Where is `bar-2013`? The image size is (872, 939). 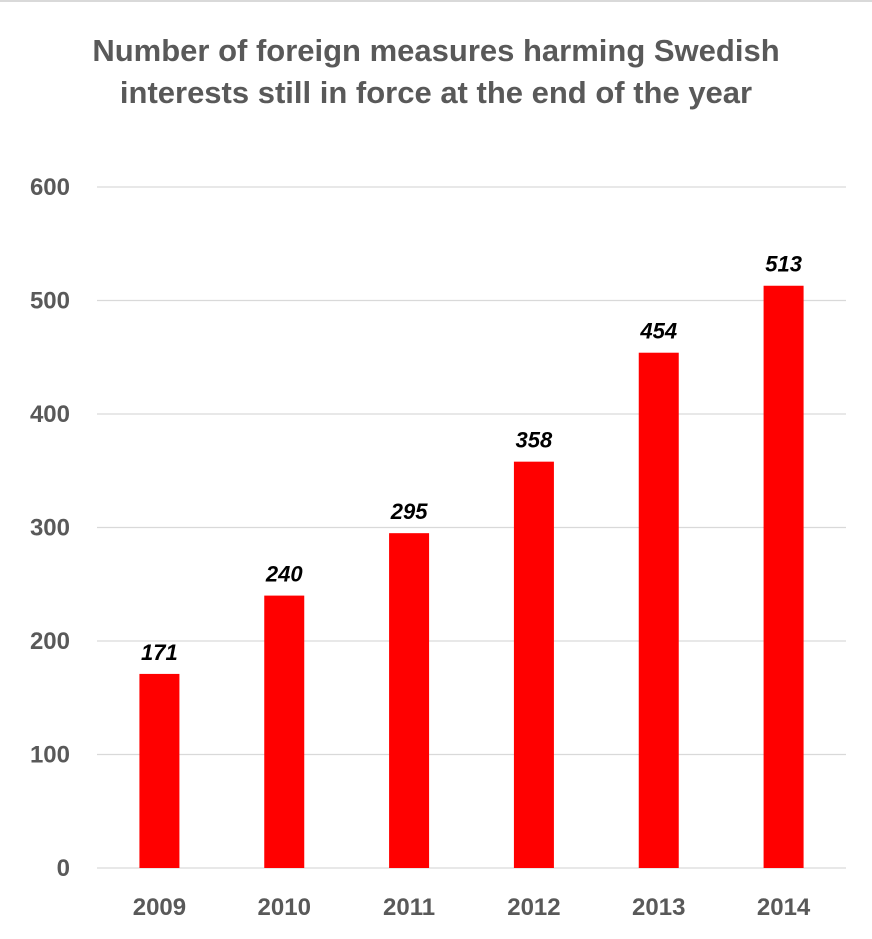
bar-2013 is located at coordinates (658, 610).